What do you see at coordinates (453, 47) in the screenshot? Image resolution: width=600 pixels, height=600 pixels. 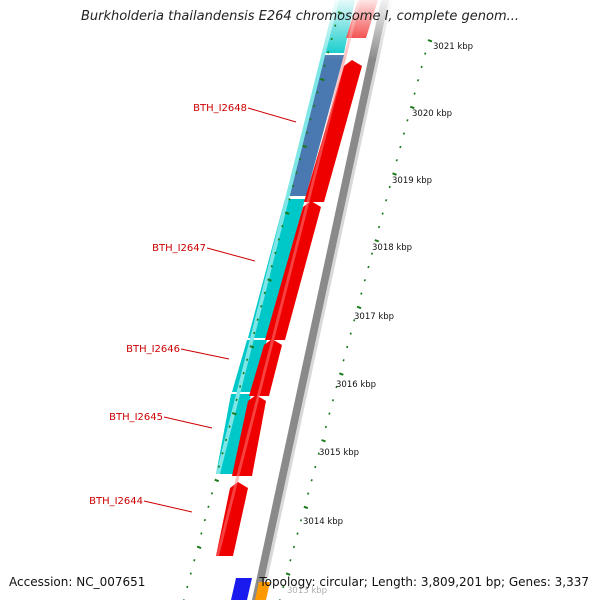 I see `kbp-tick-label: 3021 kbp` at bounding box center [453, 47].